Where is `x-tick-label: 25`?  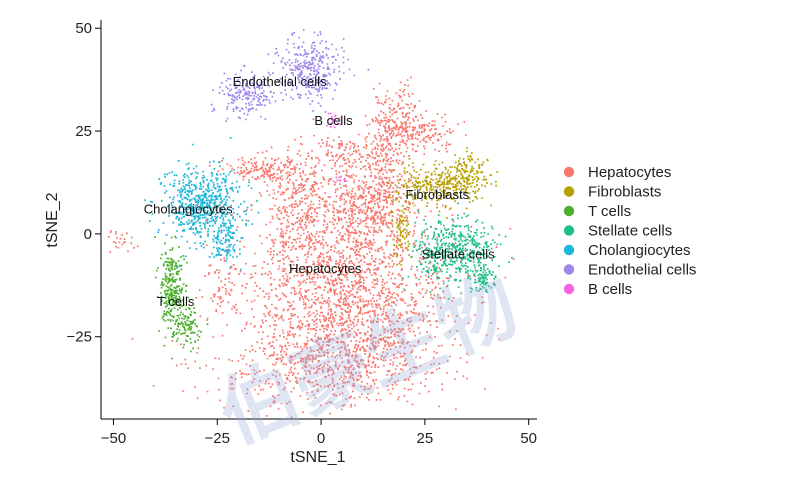 x-tick-label: 25 is located at coordinates (425, 438).